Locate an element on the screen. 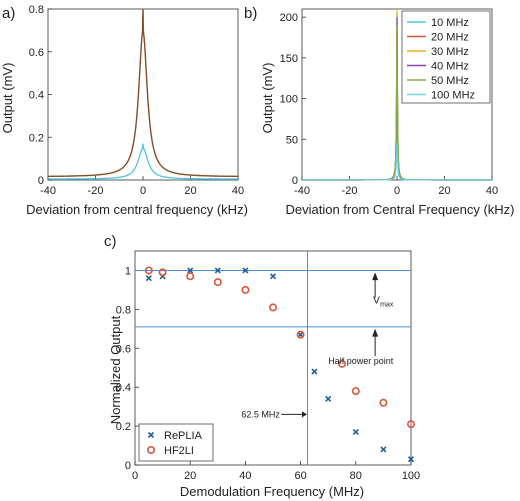  panel-a-y-tick-label: 0.4 is located at coordinates (36, 96).